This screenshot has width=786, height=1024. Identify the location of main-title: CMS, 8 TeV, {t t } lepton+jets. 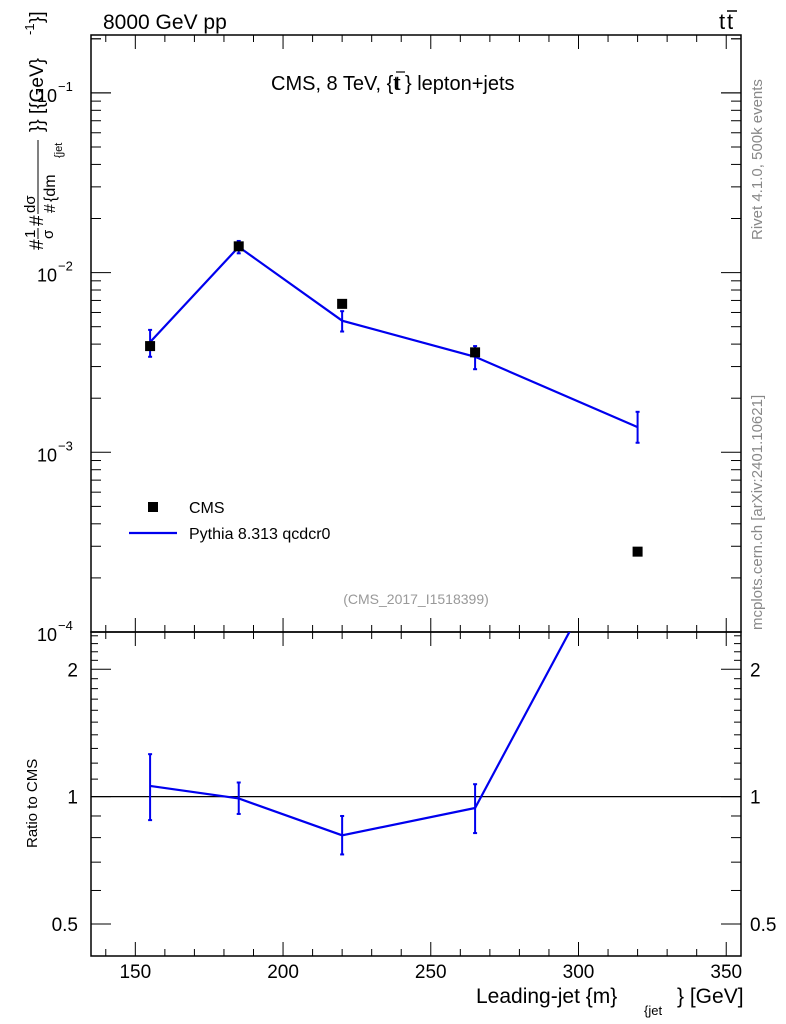
(393, 83).